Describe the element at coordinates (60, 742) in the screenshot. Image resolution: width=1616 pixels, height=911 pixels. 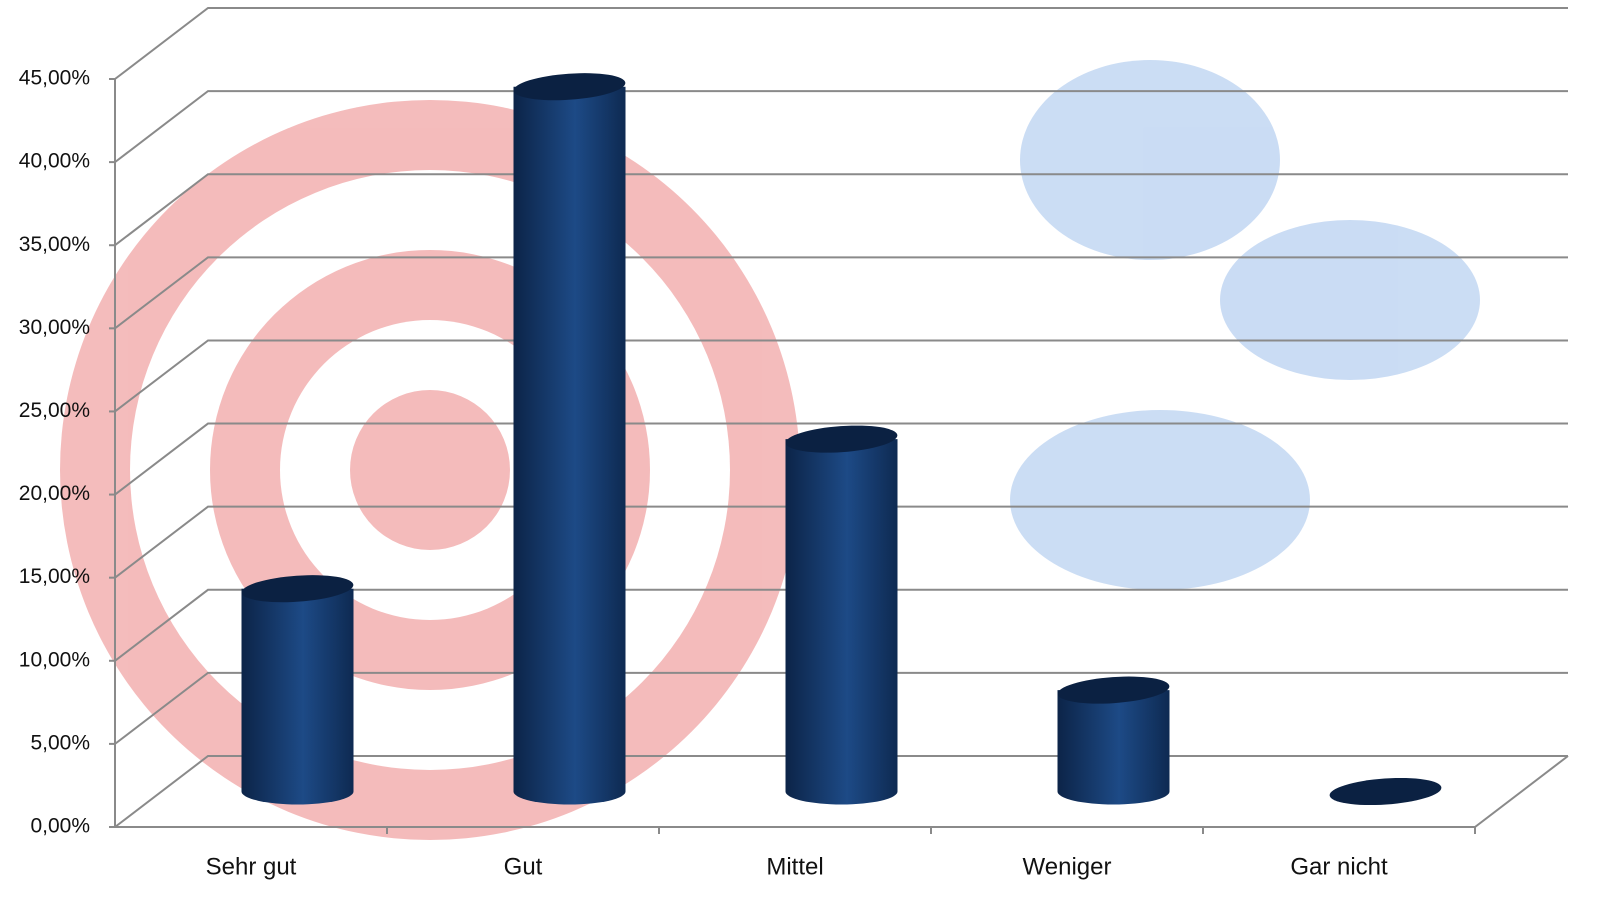
I see `y-tick-label: 5,00%` at that location.